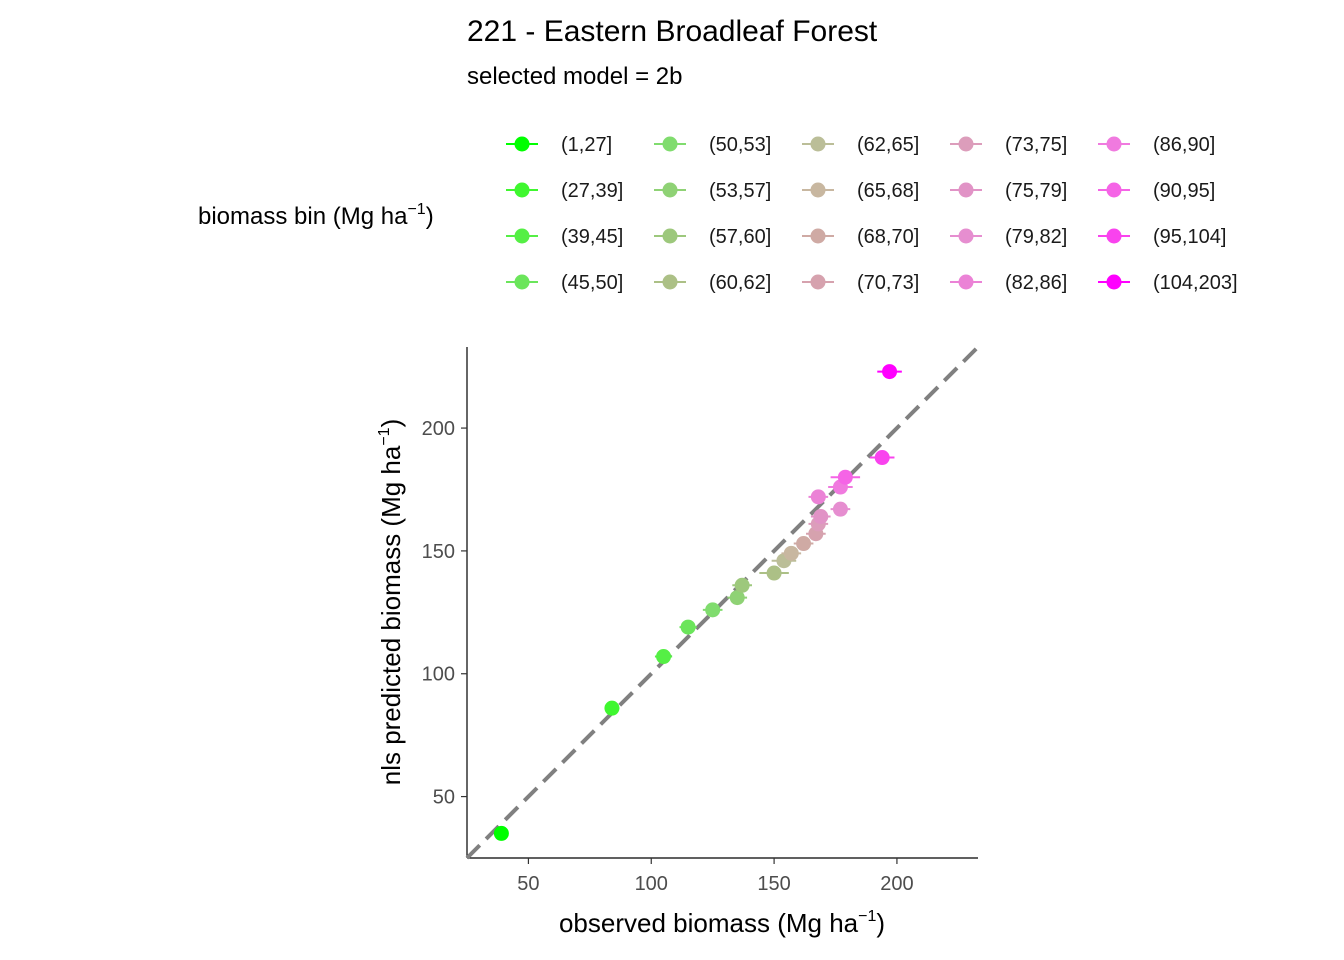  I want to click on y-tick-label: 150, so click(438, 552).